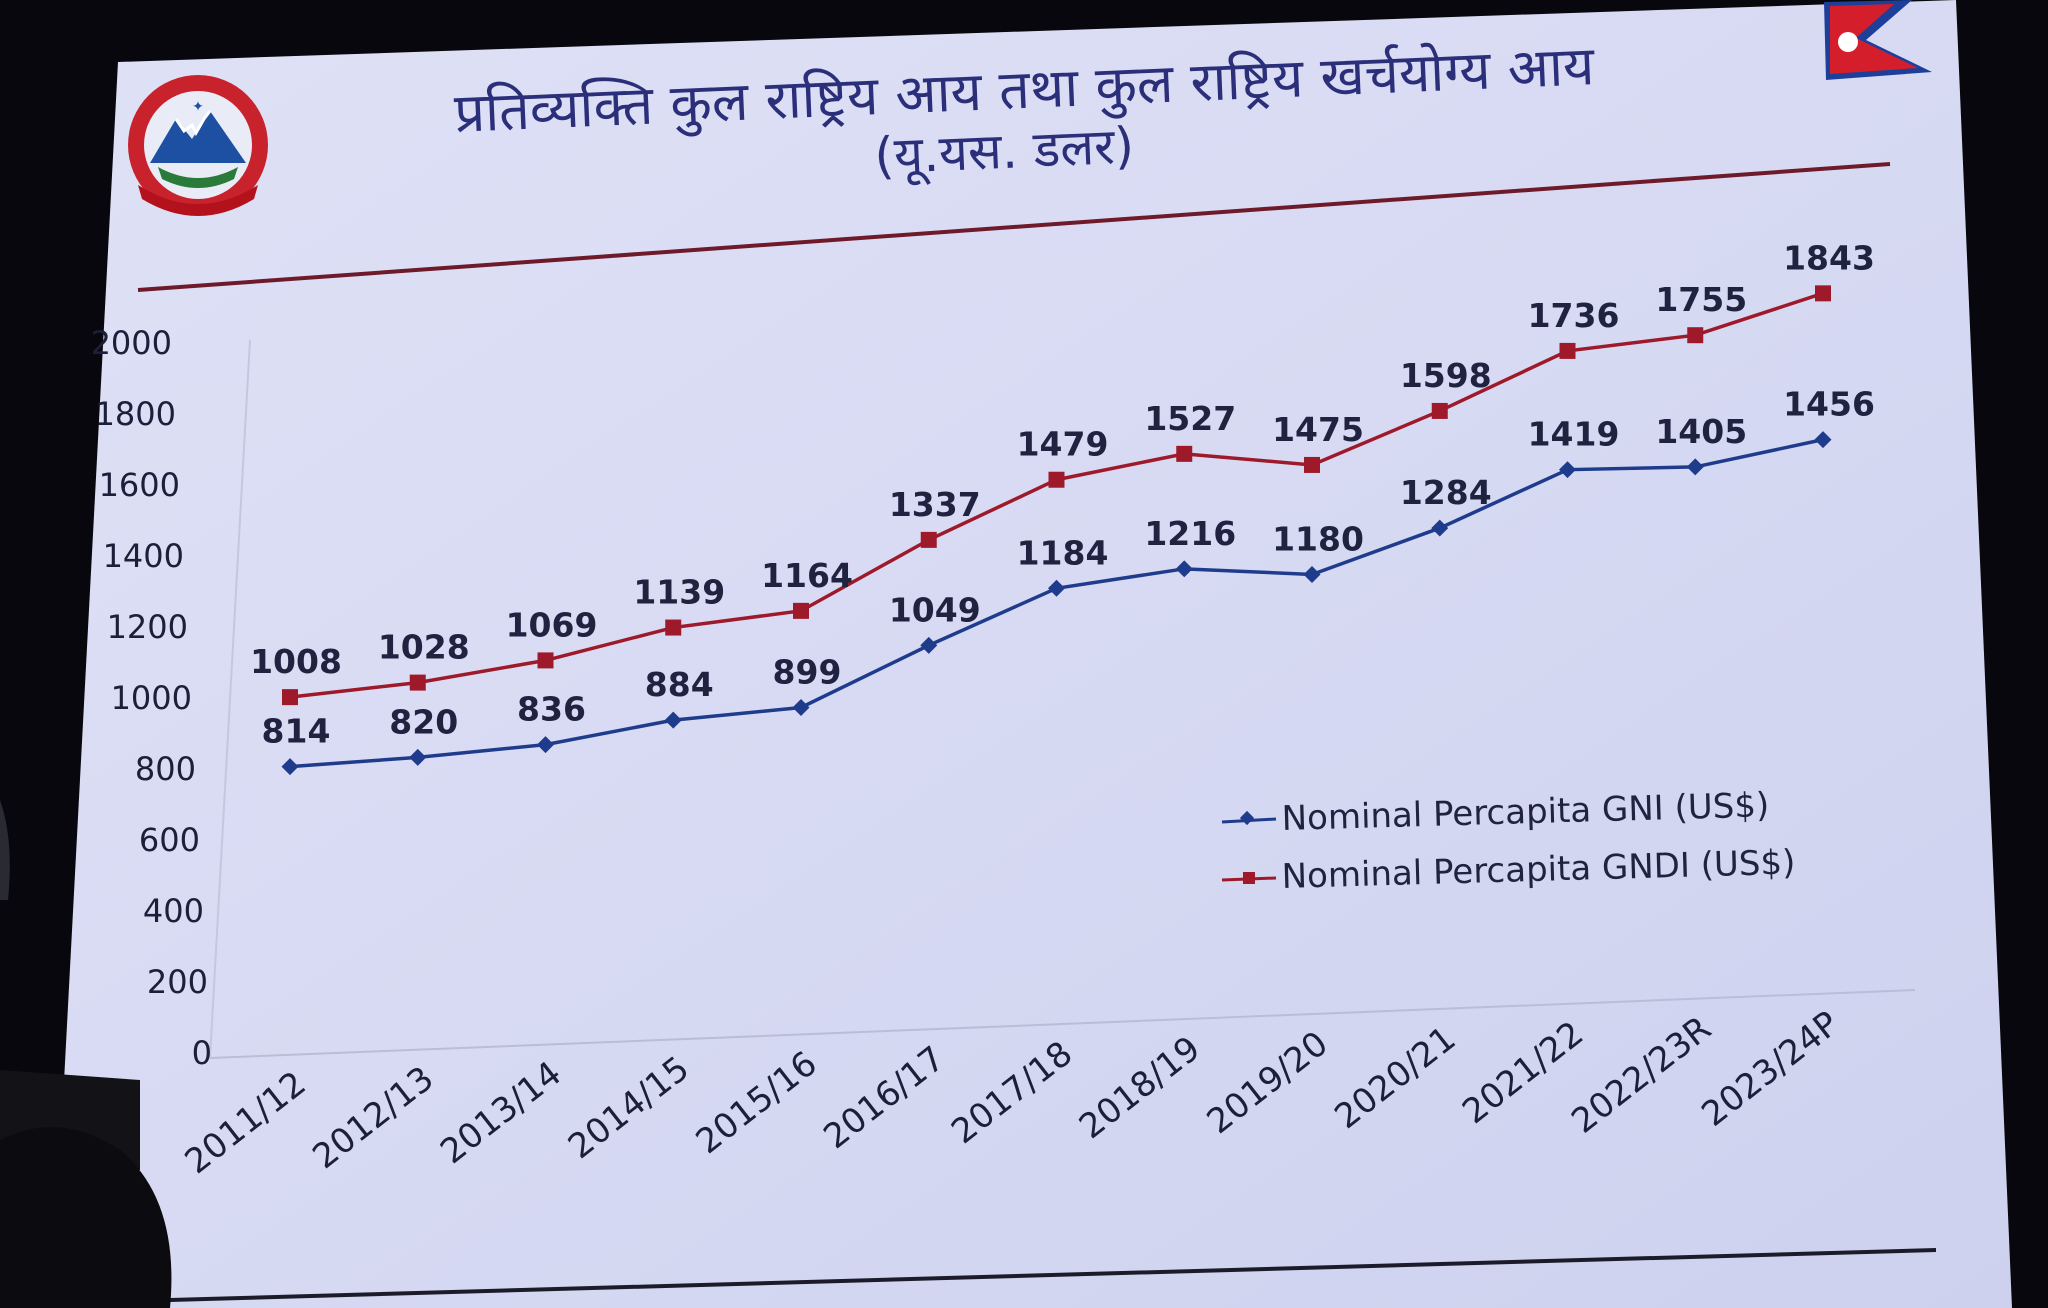 The width and height of the screenshot is (2048, 1308). What do you see at coordinates (679, 592) in the screenshot?
I see `gndi-data-label: 1139` at bounding box center [679, 592].